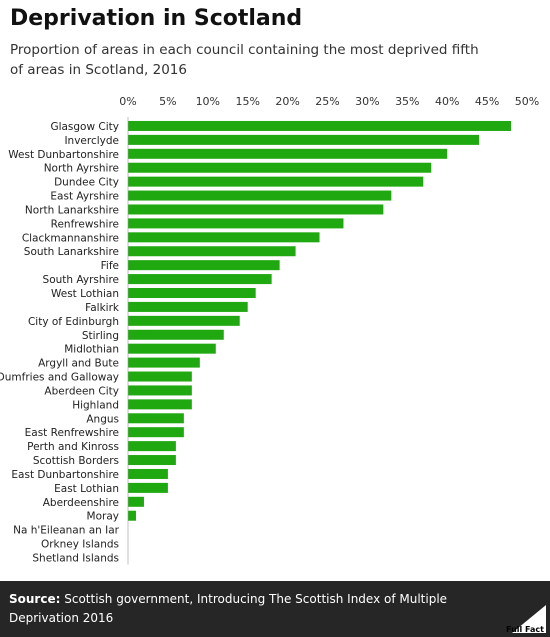  What do you see at coordinates (81, 391) in the screenshot?
I see `category-label: Aberdeen City` at bounding box center [81, 391].